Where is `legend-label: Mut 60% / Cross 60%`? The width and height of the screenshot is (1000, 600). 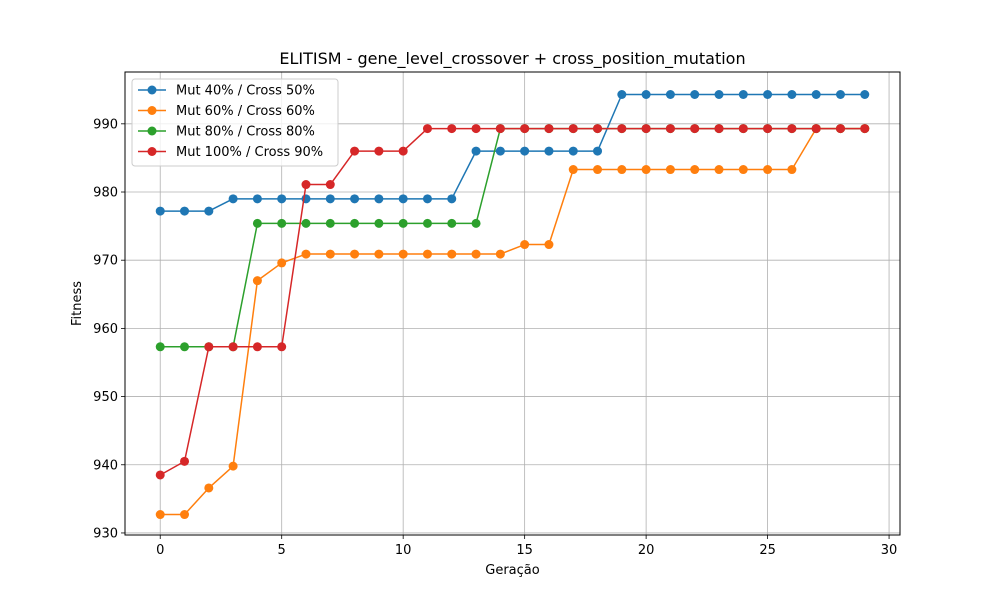 legend-label: Mut 60% / Cross 60% is located at coordinates (245, 111).